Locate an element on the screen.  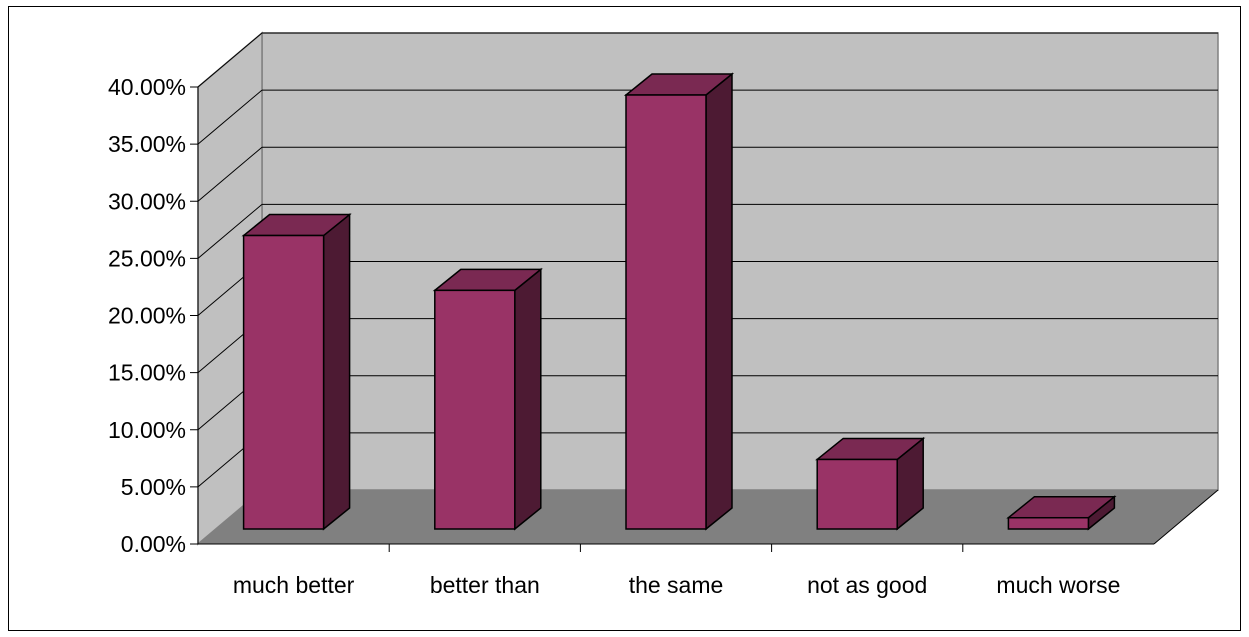
x-tick-label: better than is located at coordinates (485, 585).